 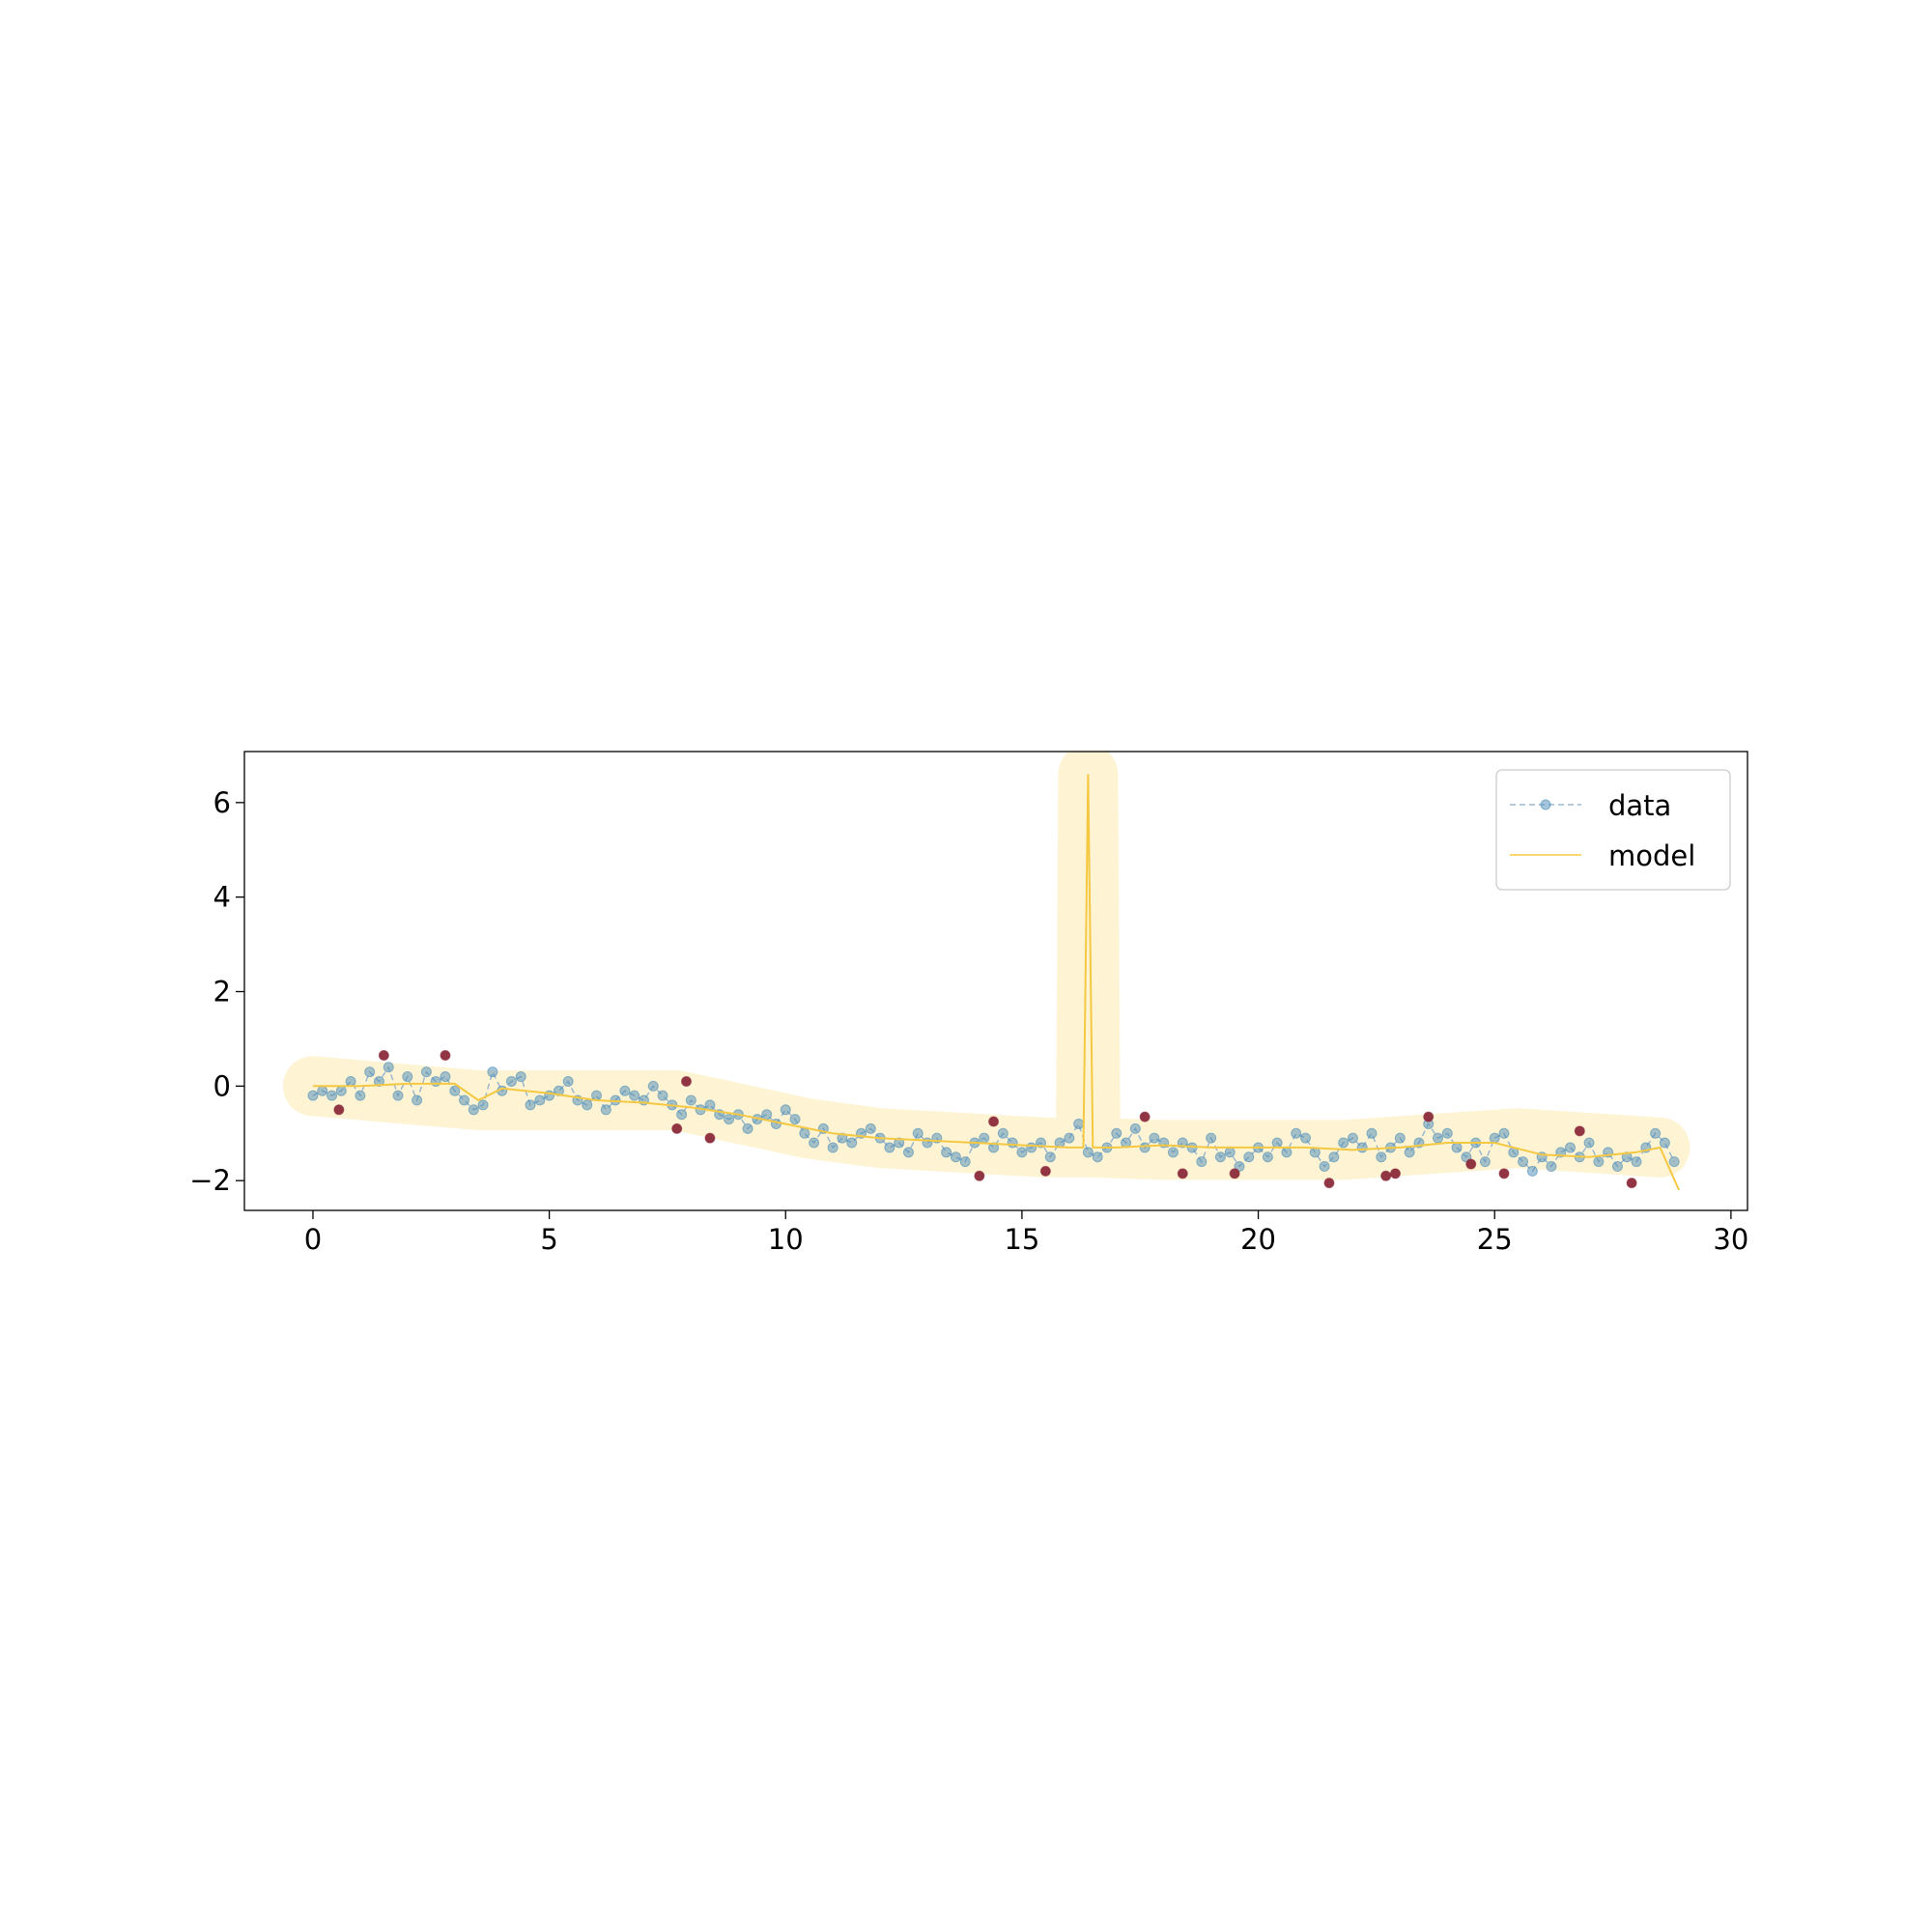 What do you see at coordinates (210, 1180) in the screenshot?
I see `y-tick-label: −2` at bounding box center [210, 1180].